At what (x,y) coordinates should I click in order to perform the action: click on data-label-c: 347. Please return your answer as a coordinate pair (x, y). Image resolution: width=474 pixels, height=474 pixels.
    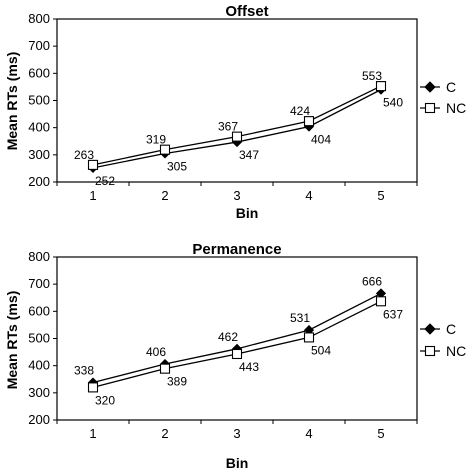
    Looking at the image, I should click on (249, 155).